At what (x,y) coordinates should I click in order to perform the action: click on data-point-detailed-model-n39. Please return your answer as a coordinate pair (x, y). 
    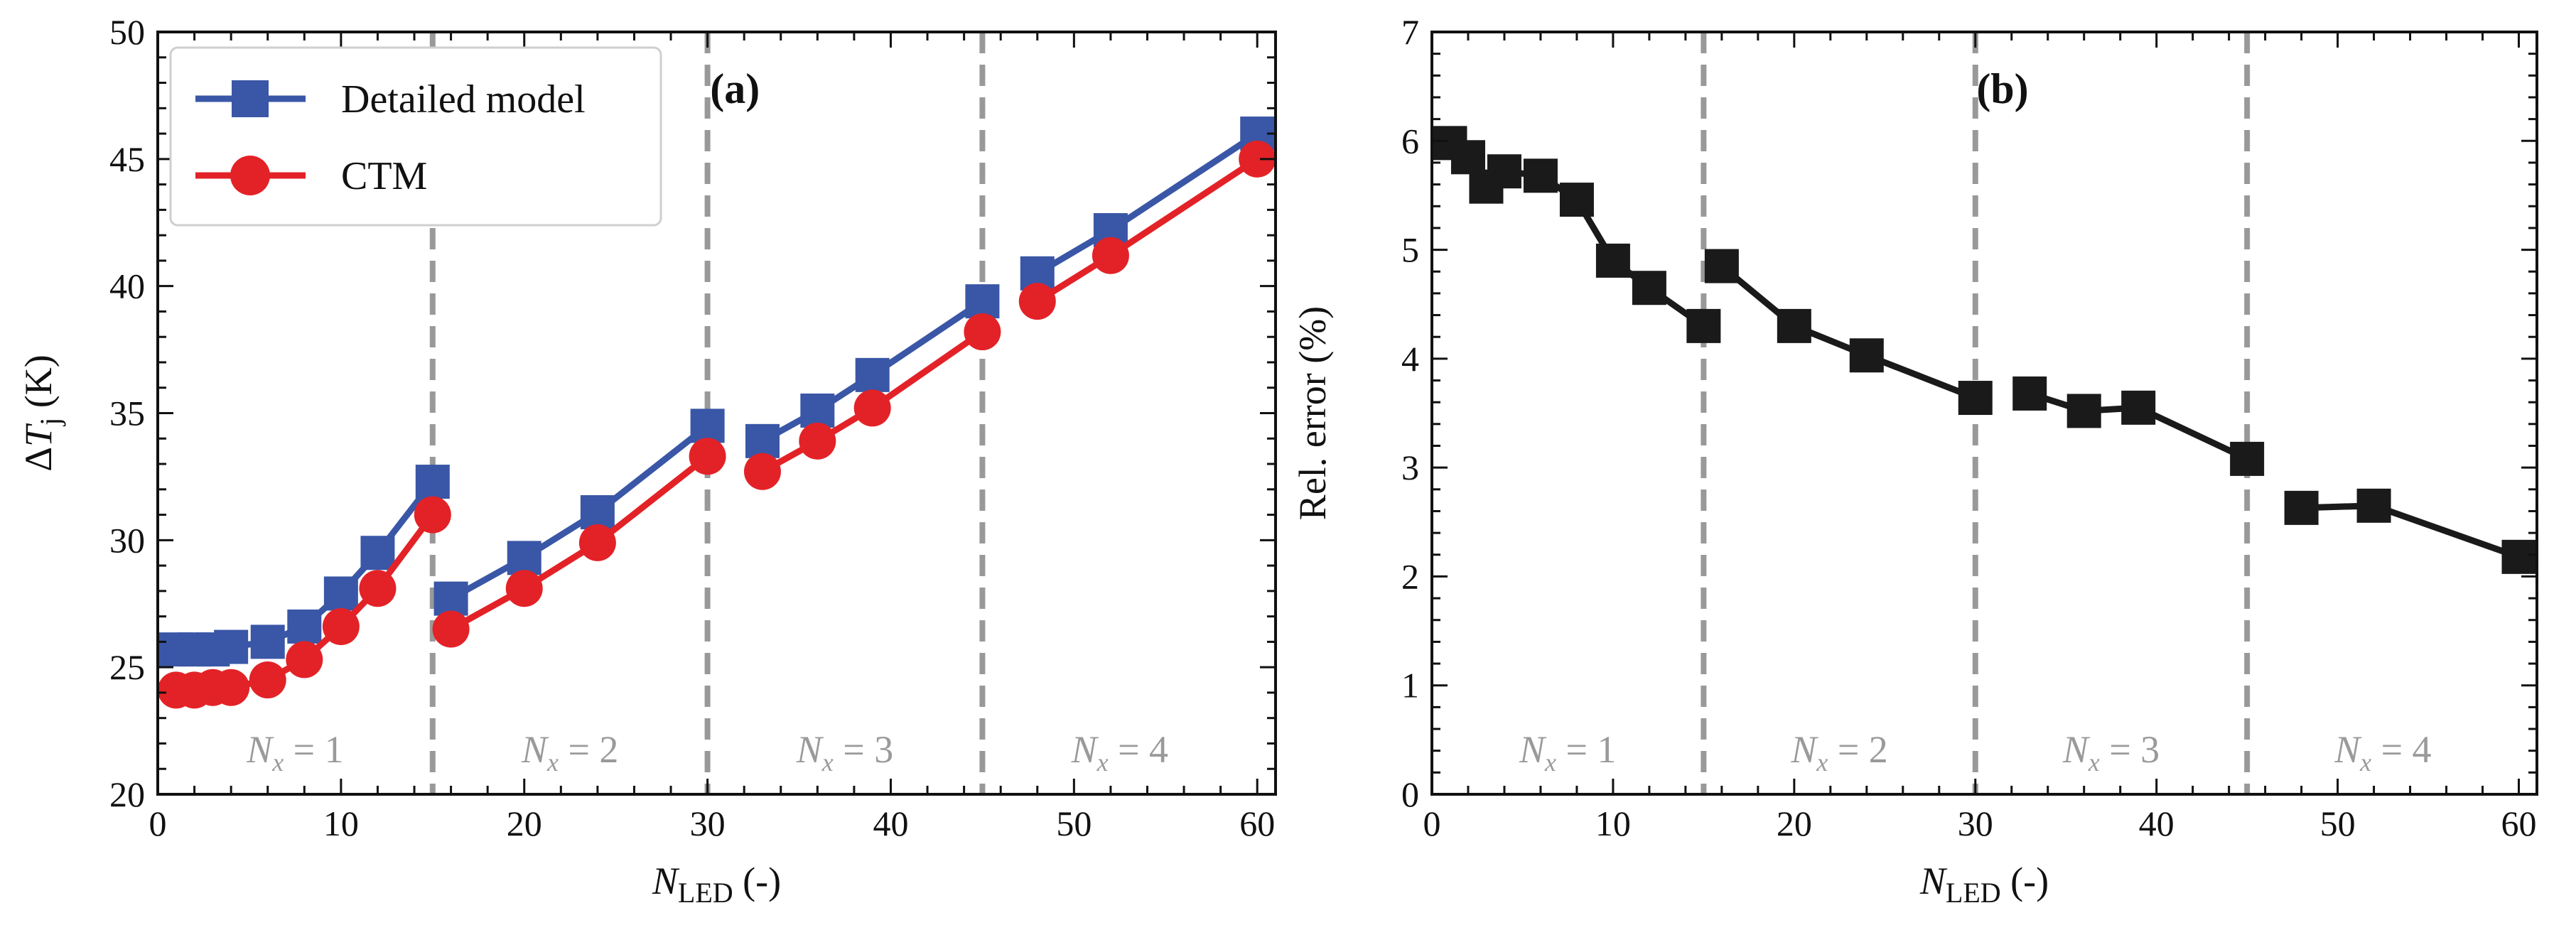
    Looking at the image, I should click on (873, 375).